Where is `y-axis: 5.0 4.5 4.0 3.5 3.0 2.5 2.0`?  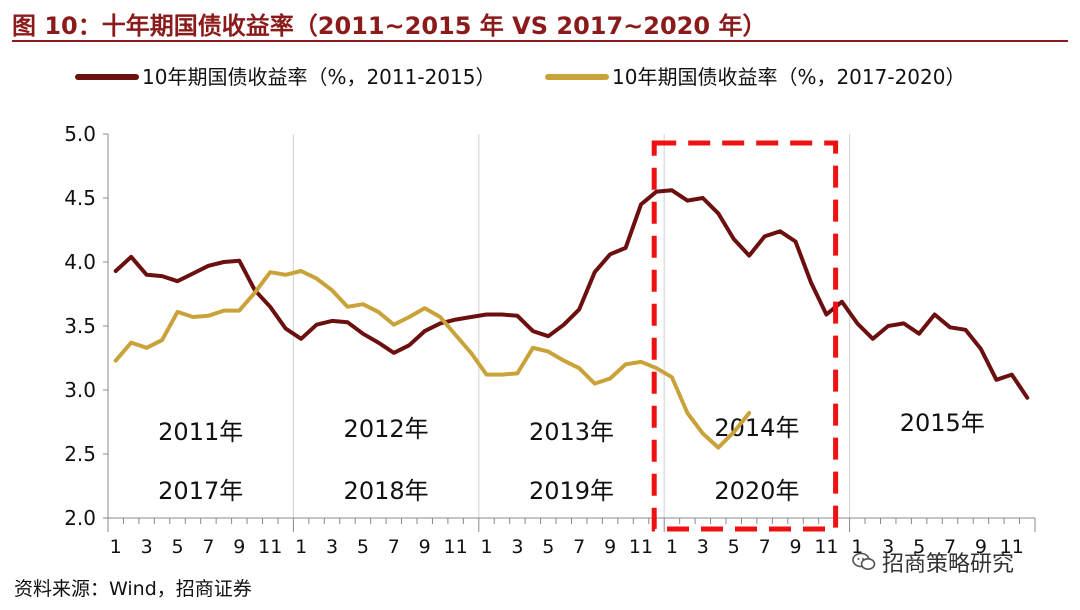
y-axis: 5.0 4.5 4.0 3.5 3.0 2.5 2.0 is located at coordinates (86, 326).